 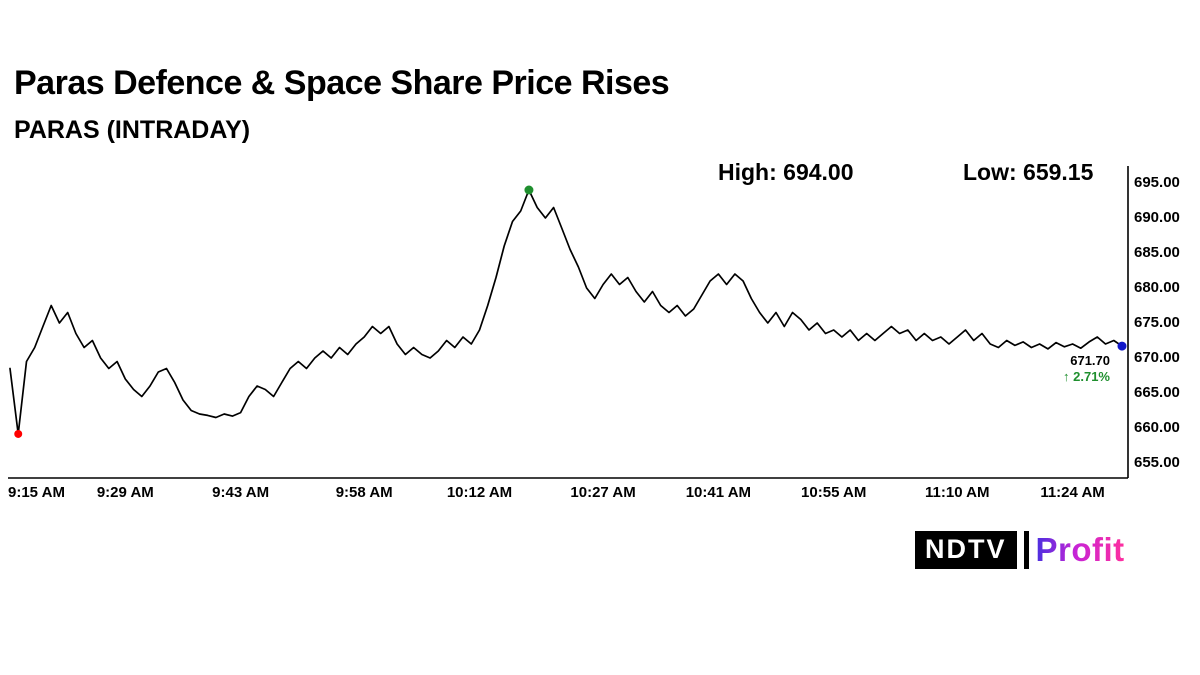 What do you see at coordinates (125, 492) in the screenshot?
I see `x-axis-label: 9:29 AM` at bounding box center [125, 492].